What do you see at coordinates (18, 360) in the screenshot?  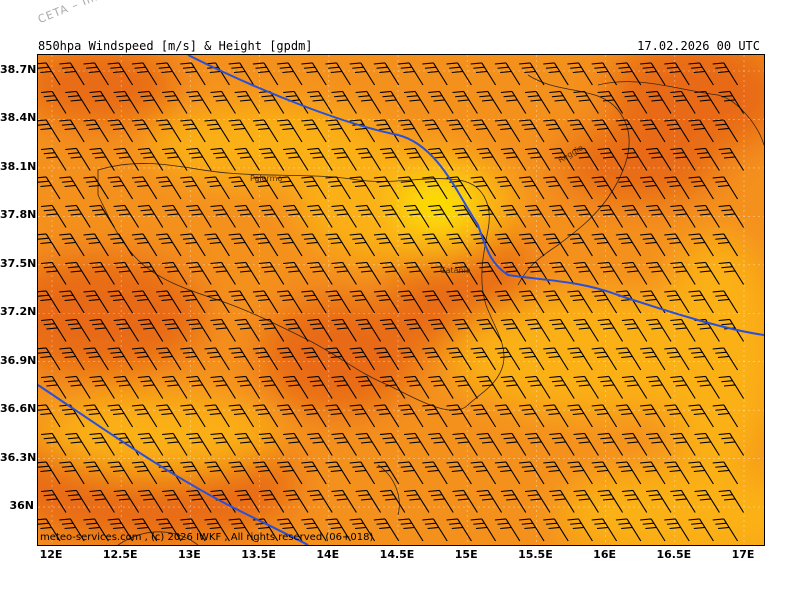 I see `lat-tick-label: 36.9N` at bounding box center [18, 360].